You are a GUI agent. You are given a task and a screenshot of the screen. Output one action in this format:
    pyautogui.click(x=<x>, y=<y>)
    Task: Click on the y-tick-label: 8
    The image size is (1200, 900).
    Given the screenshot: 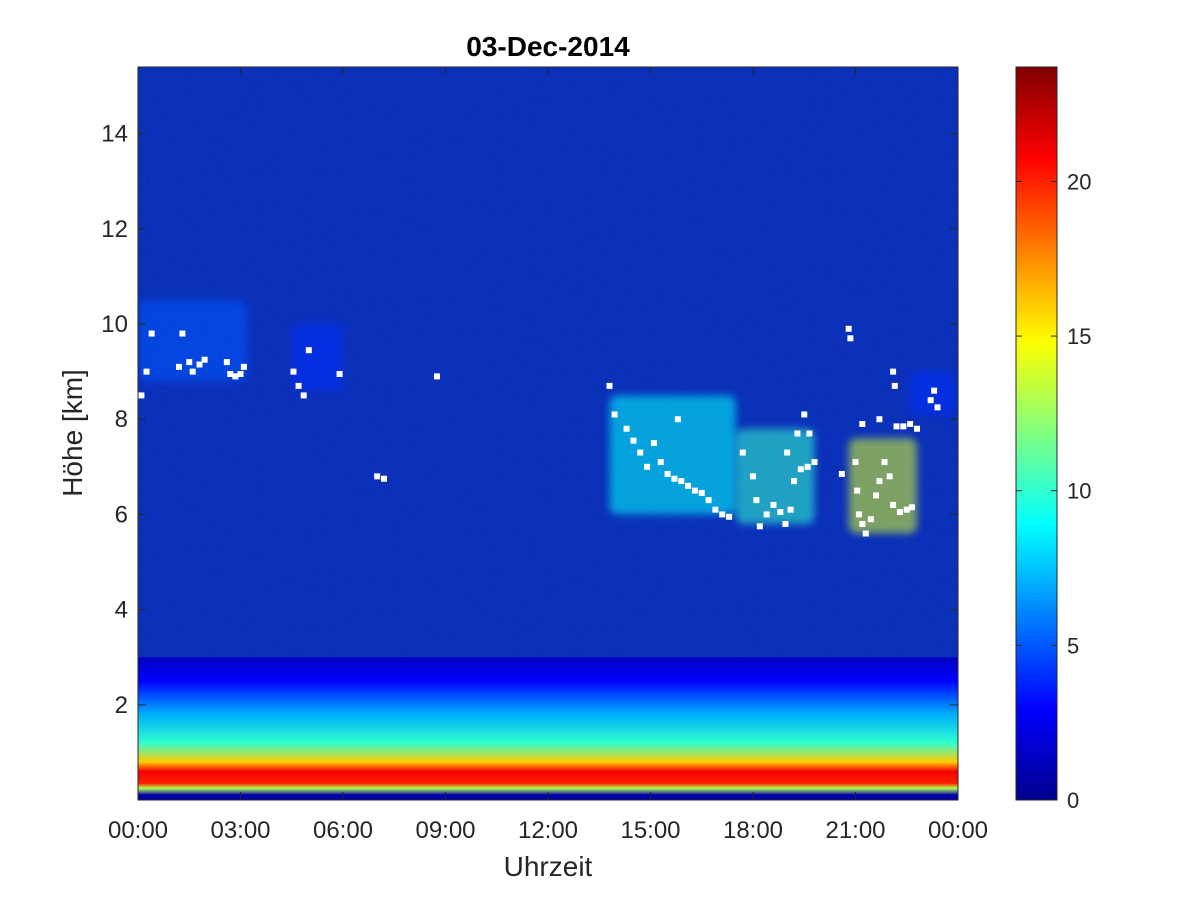 What is the action you would take?
    pyautogui.click(x=121, y=419)
    